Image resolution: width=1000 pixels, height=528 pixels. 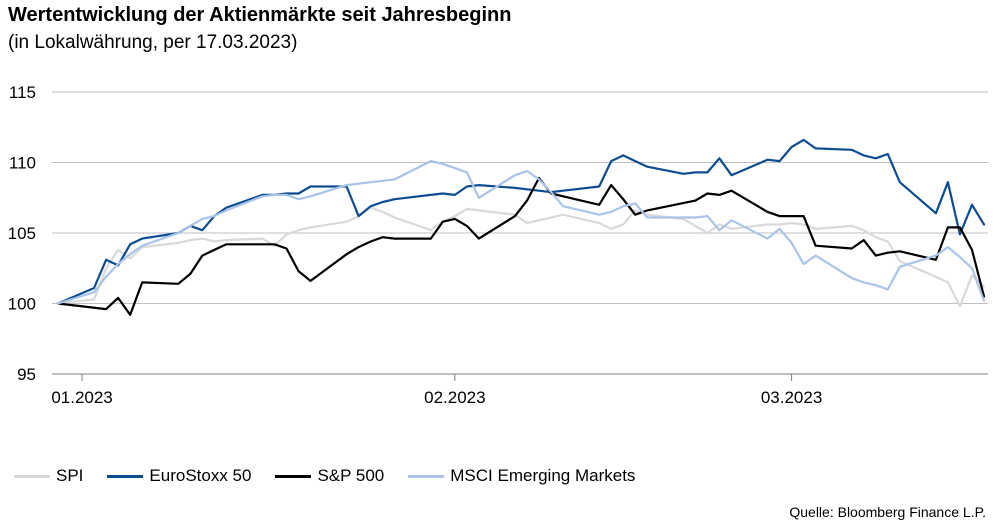 I want to click on legend-item: MSCI Emerging Markets, so click(x=521, y=476).